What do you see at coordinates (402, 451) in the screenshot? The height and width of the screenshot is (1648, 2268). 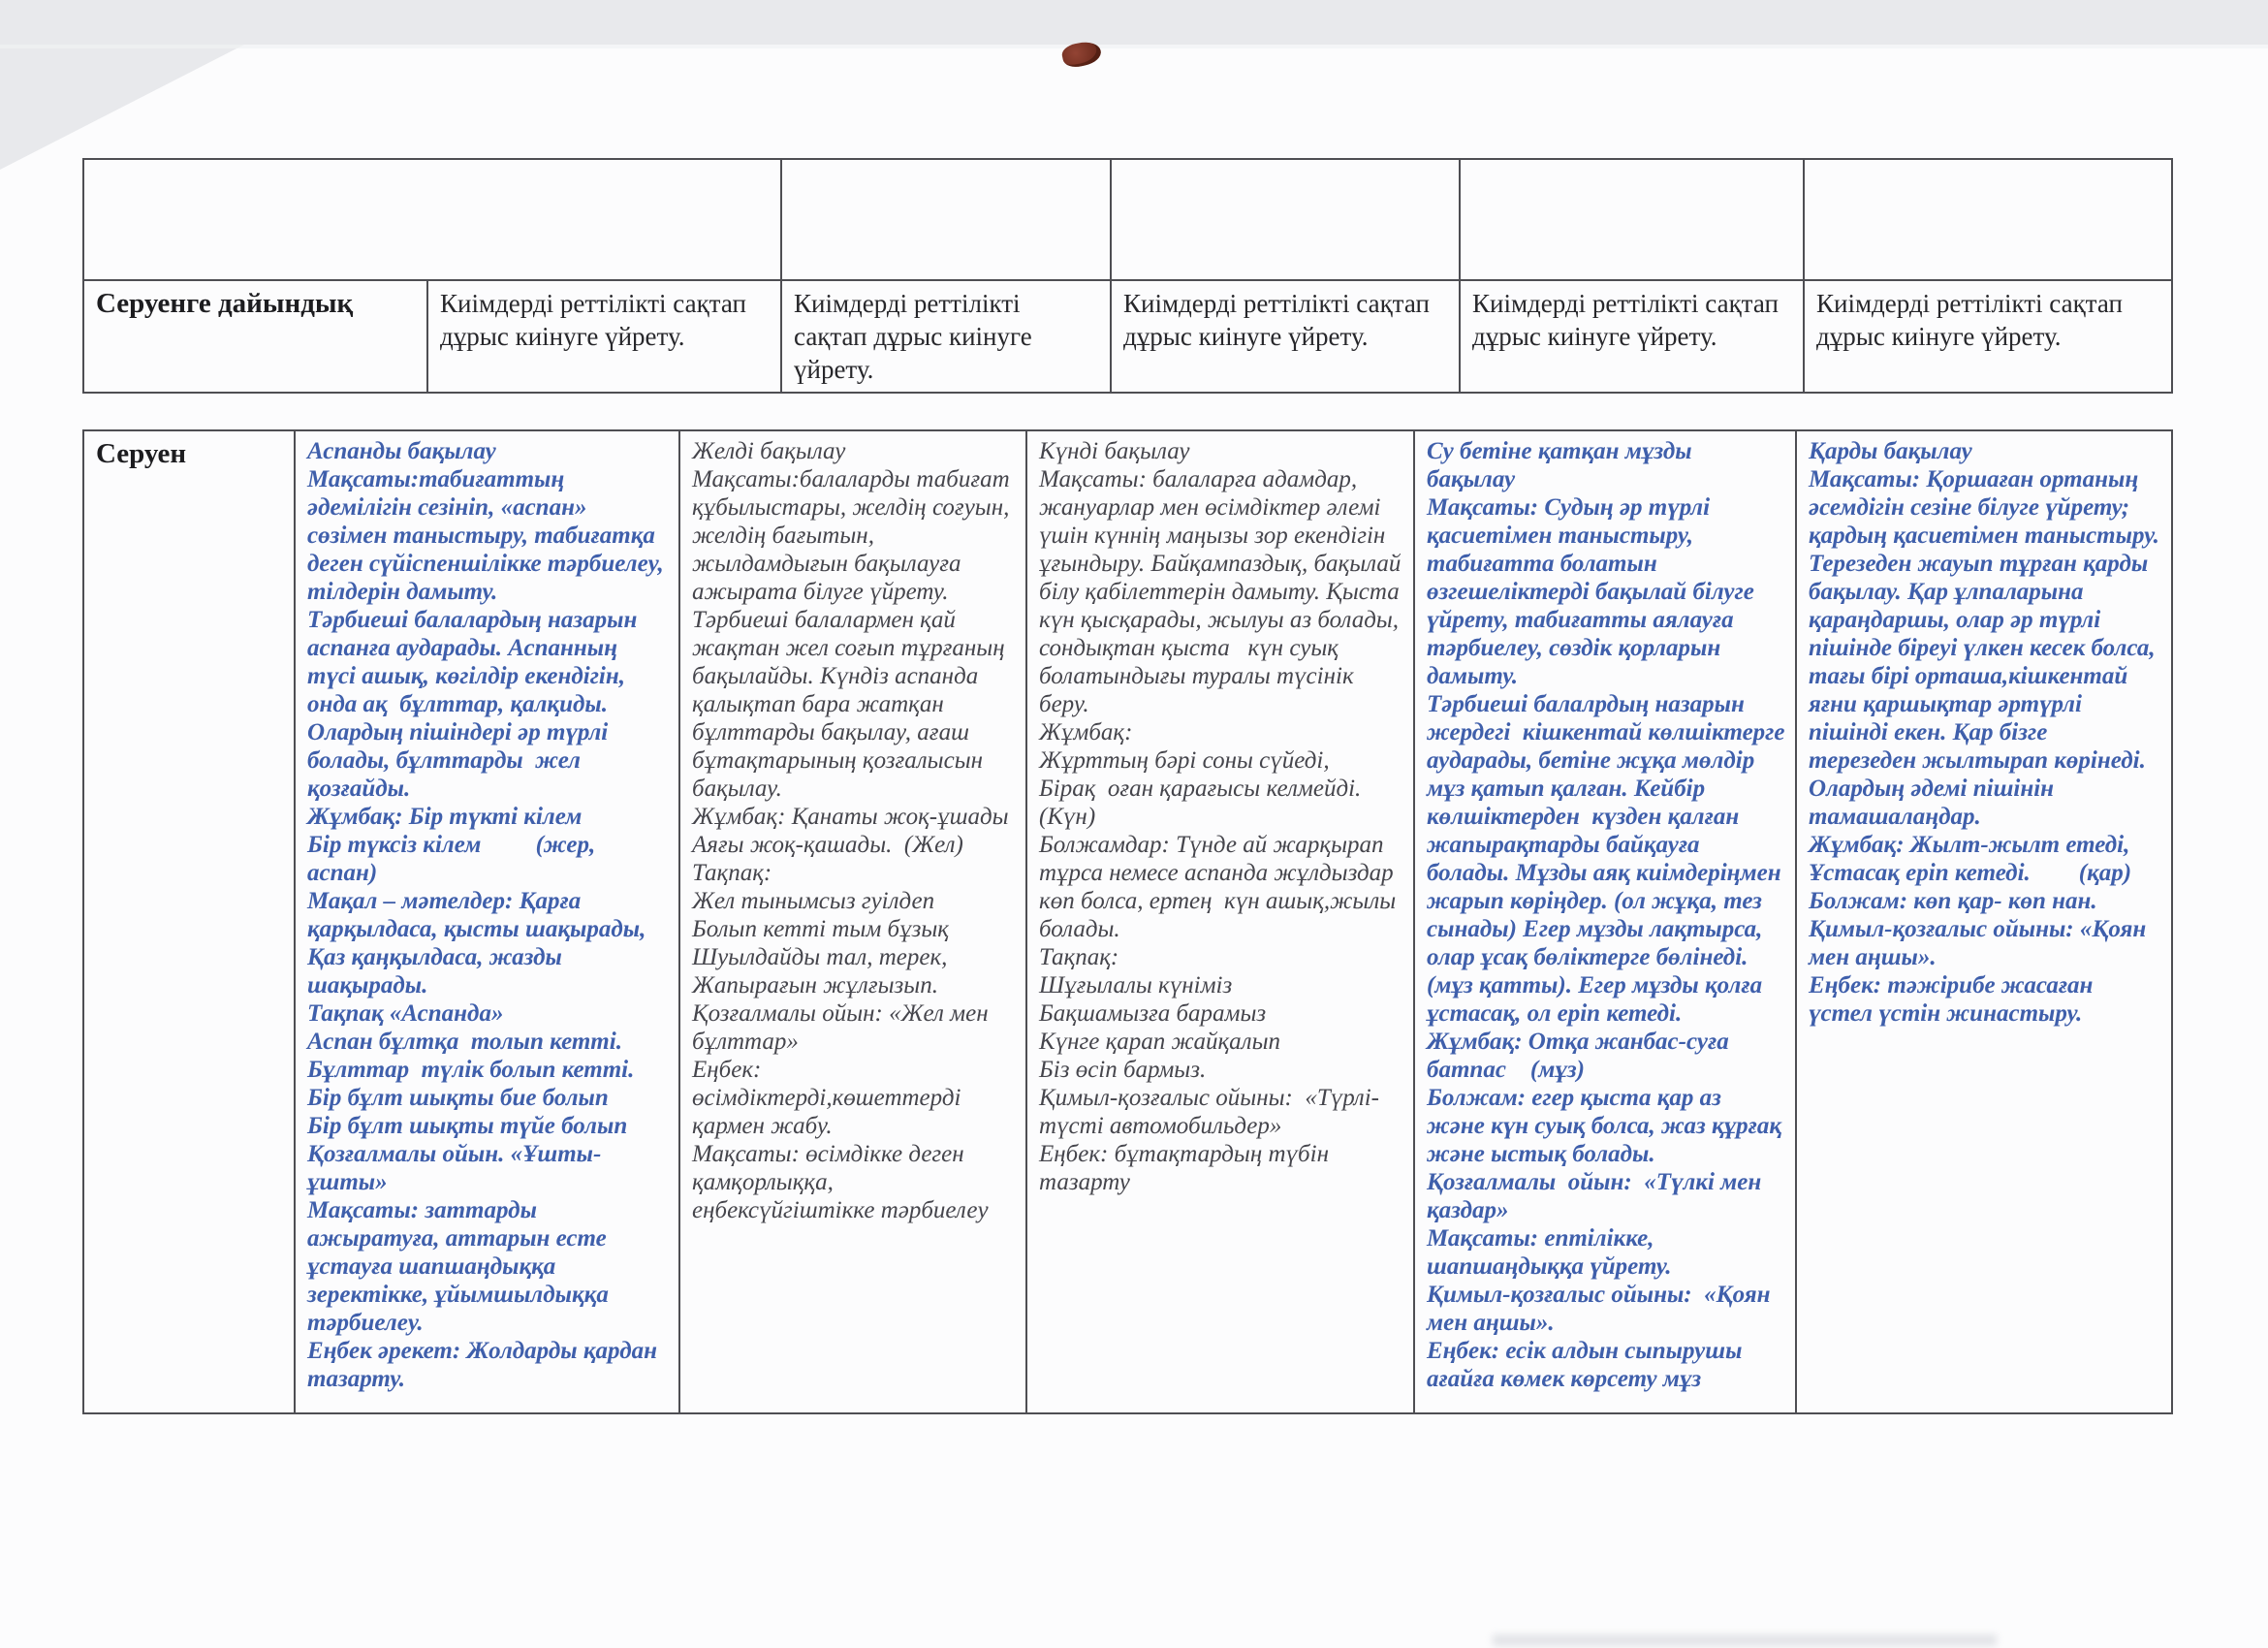 I see `text-block: Аспанды бақылау` at bounding box center [402, 451].